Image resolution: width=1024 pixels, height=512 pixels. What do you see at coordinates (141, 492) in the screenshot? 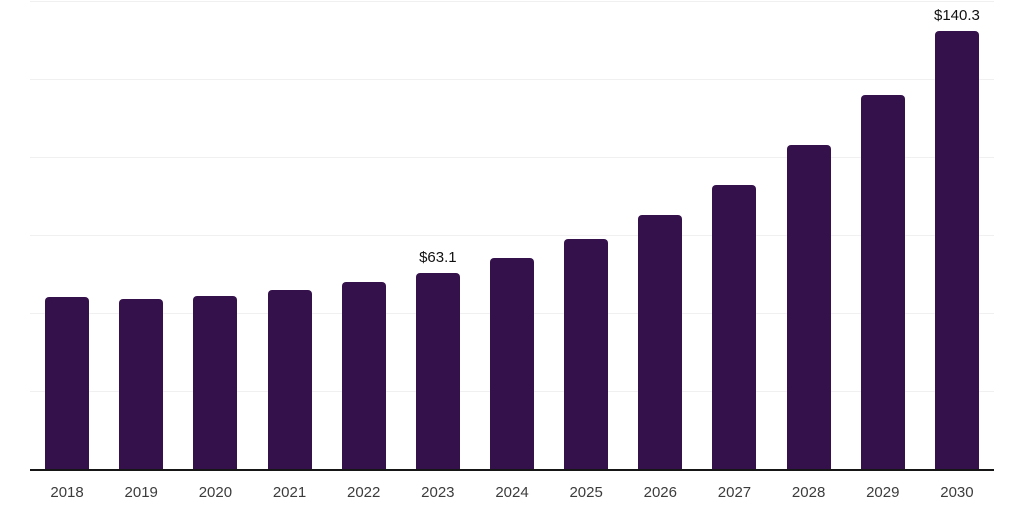
I see `x-tick-2019: 2019` at bounding box center [141, 492].